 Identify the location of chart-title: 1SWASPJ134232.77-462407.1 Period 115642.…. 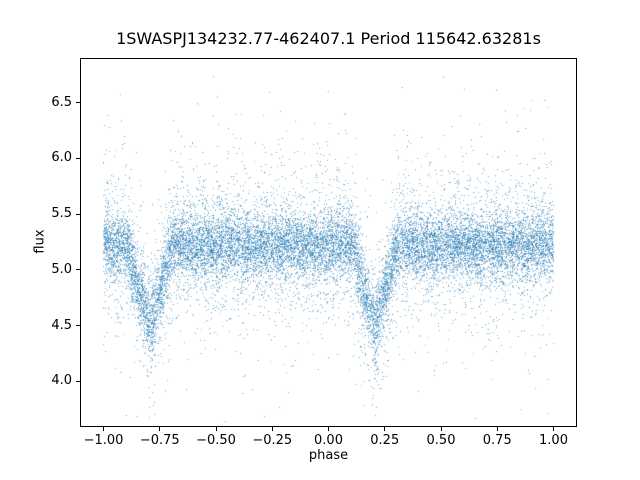
(328, 38).